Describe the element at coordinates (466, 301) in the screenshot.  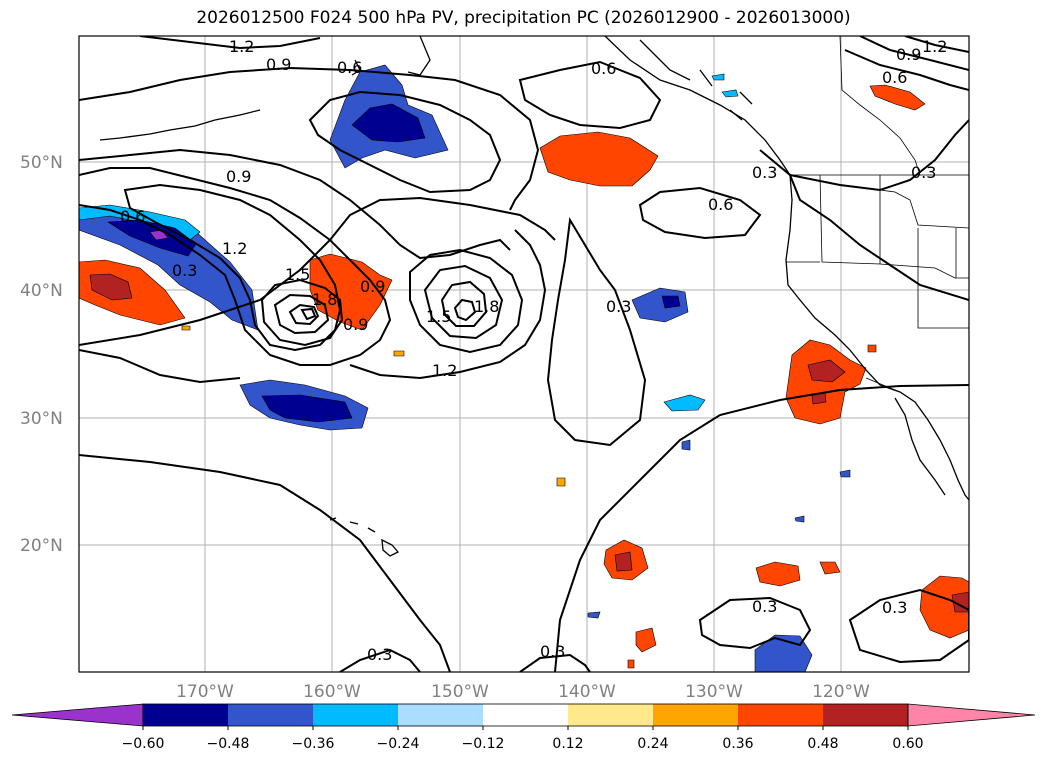
I see `contour-east-loop` at that location.